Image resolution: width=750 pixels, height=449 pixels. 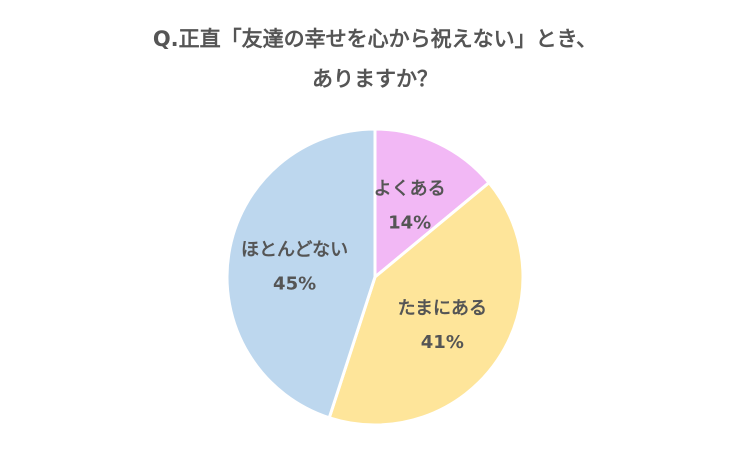 I want to click on chart-title: ありますか？, so click(x=375, y=79).